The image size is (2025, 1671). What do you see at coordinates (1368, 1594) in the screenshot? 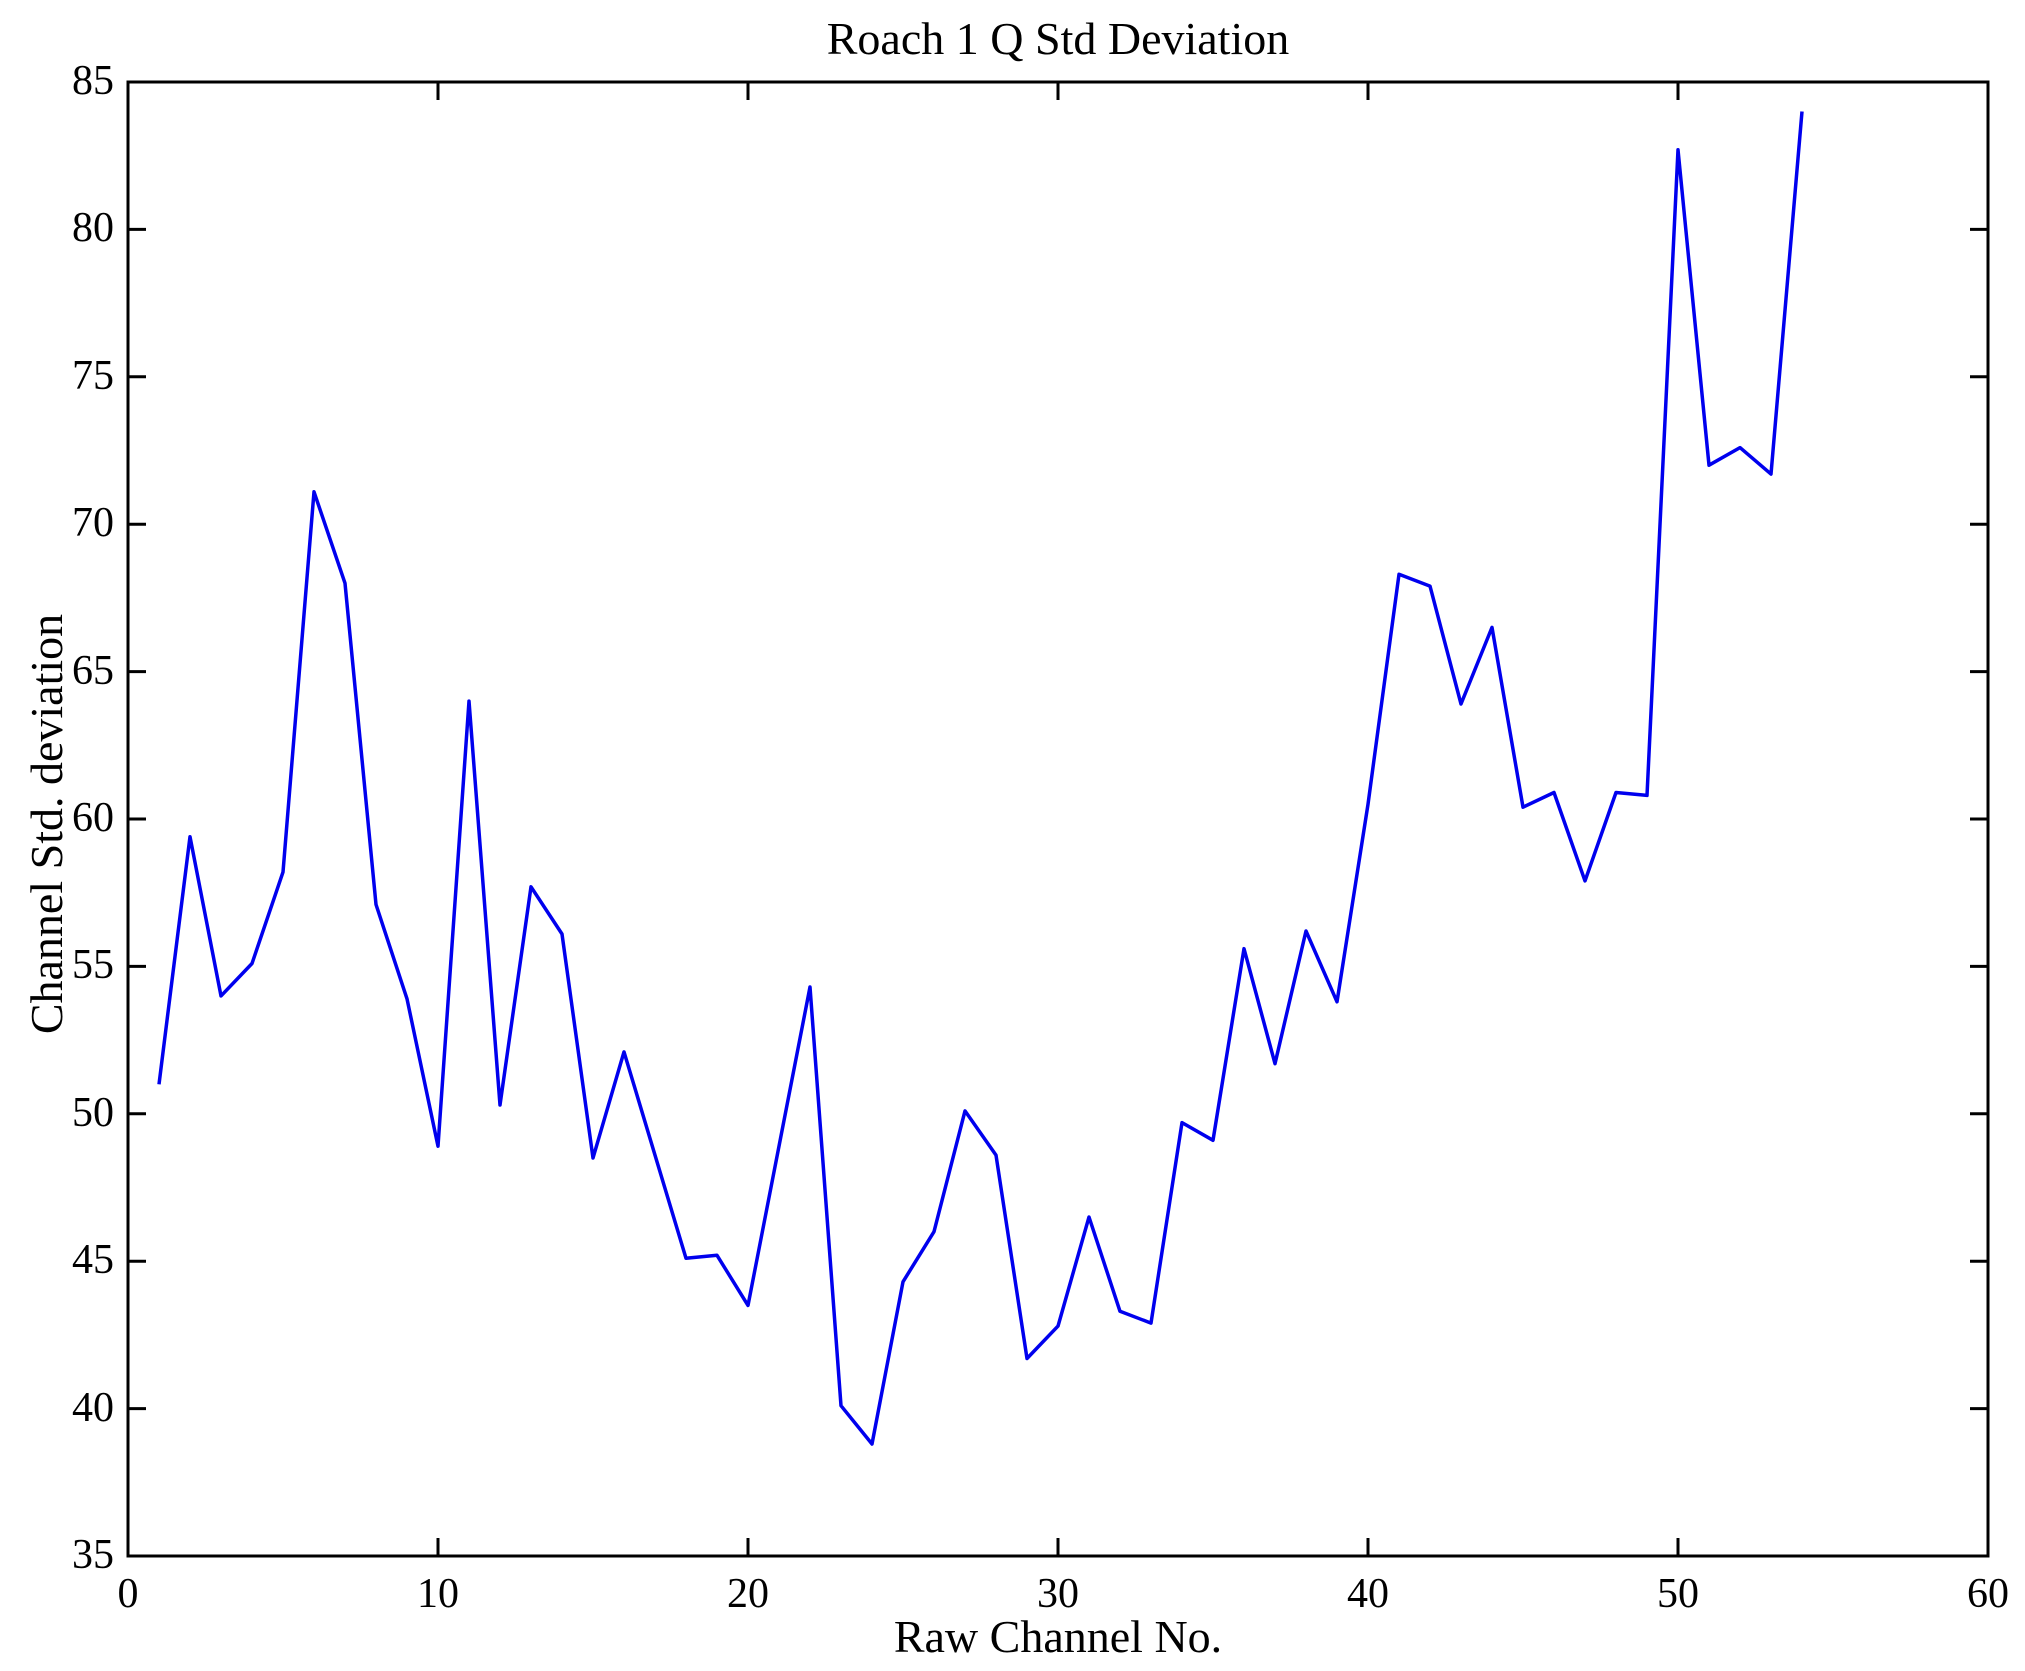
I see `x-tick-label: 40` at bounding box center [1368, 1594].